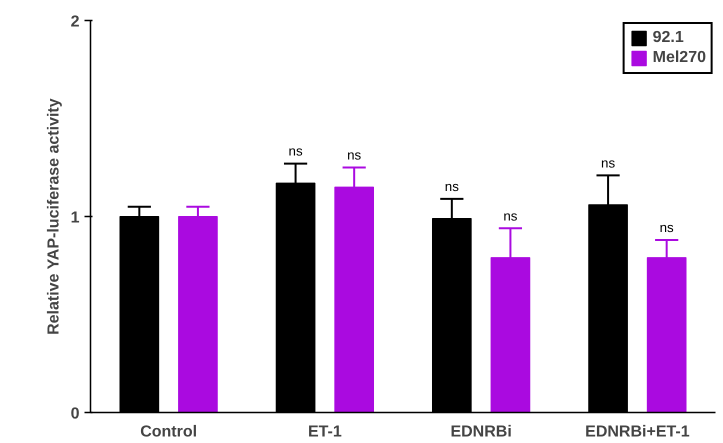 The height and width of the screenshot is (443, 723). Describe the element at coordinates (481, 432) in the screenshot. I see `x-tick-label: EDNRBi` at that location.